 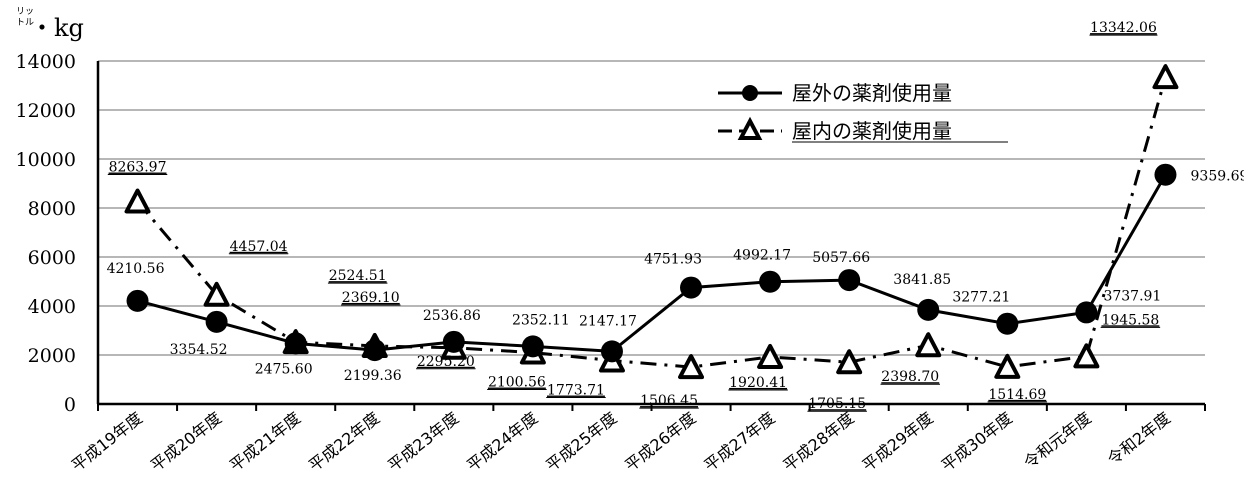 What do you see at coordinates (910, 377) in the screenshot?
I see `data-label-indoor: 2398.70` at bounding box center [910, 377].